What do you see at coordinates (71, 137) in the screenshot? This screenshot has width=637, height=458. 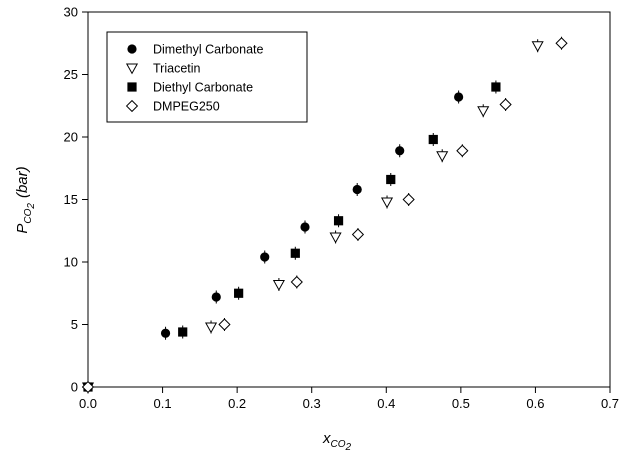 I see `y-tick-label: 20` at bounding box center [71, 137].